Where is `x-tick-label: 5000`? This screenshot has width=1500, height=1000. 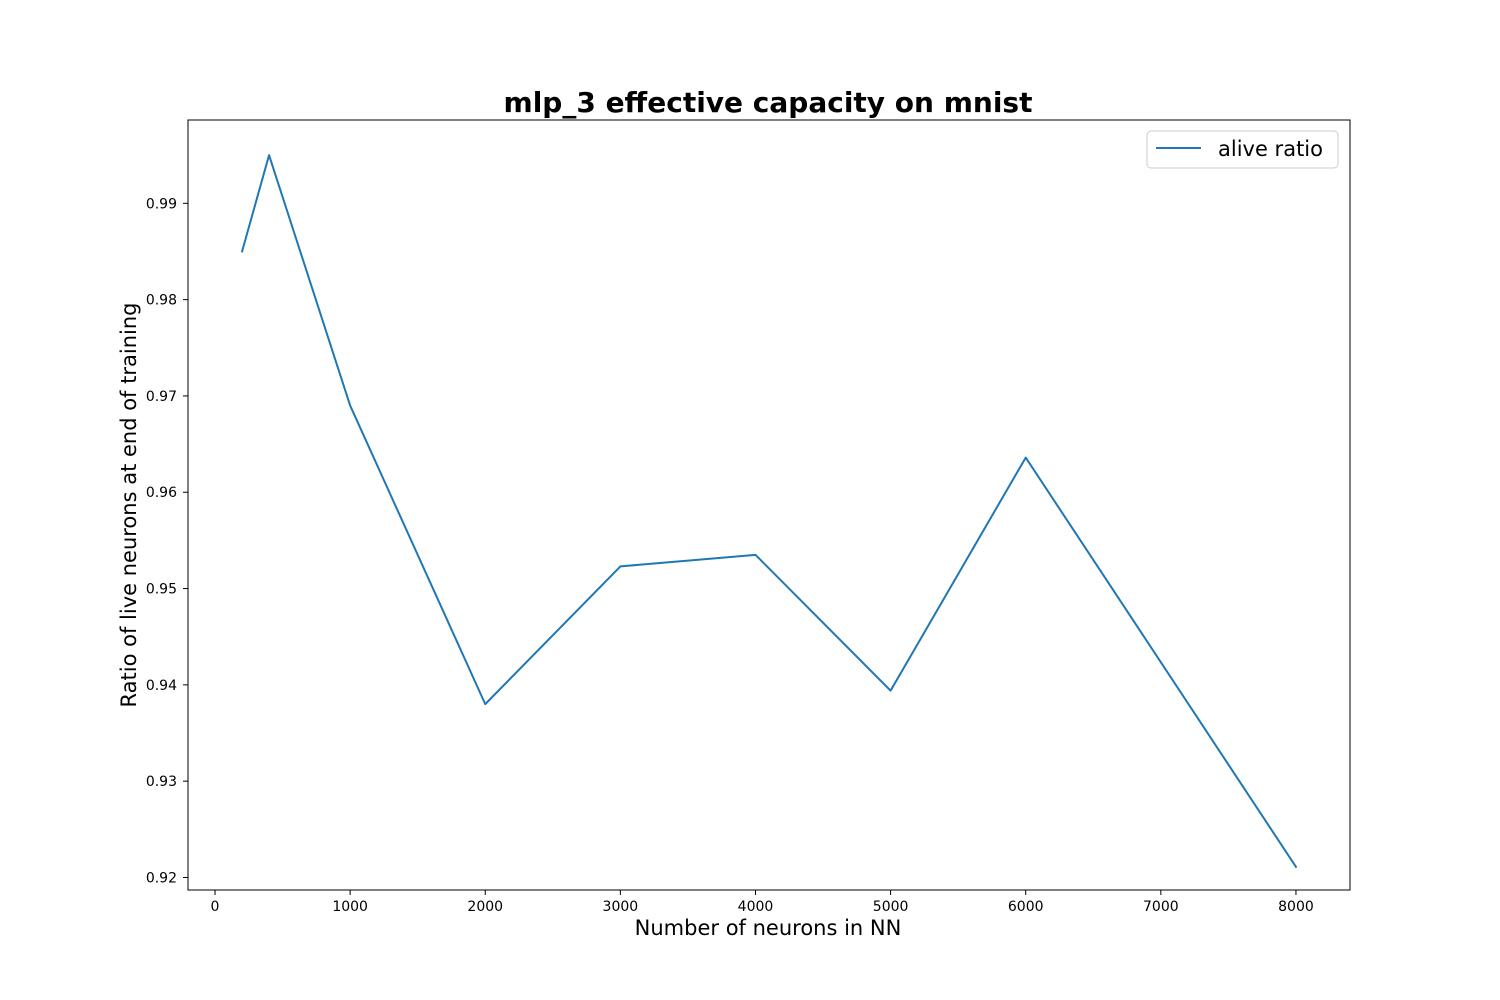
x-tick-label: 5000 is located at coordinates (891, 907).